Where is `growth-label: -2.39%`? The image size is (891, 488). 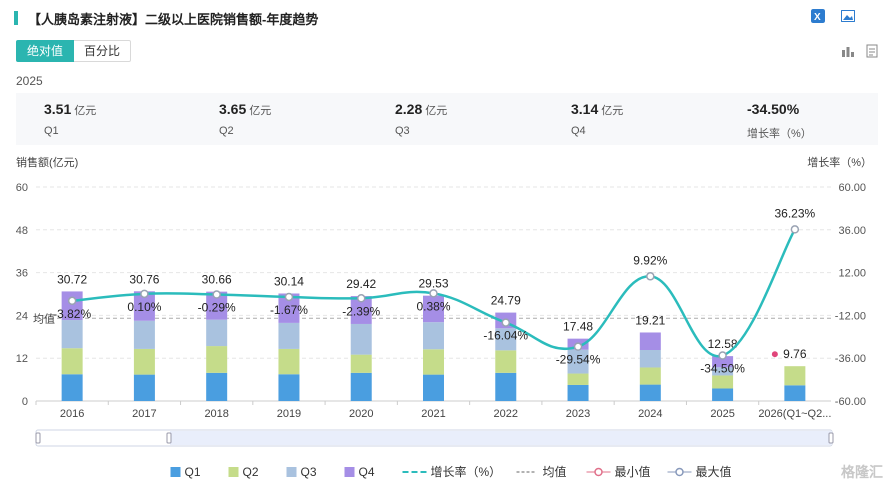 growth-label: -2.39% is located at coordinates (361, 311).